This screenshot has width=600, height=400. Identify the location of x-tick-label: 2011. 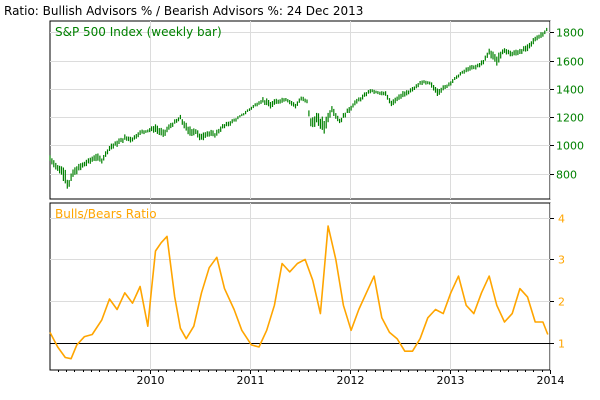
(251, 380).